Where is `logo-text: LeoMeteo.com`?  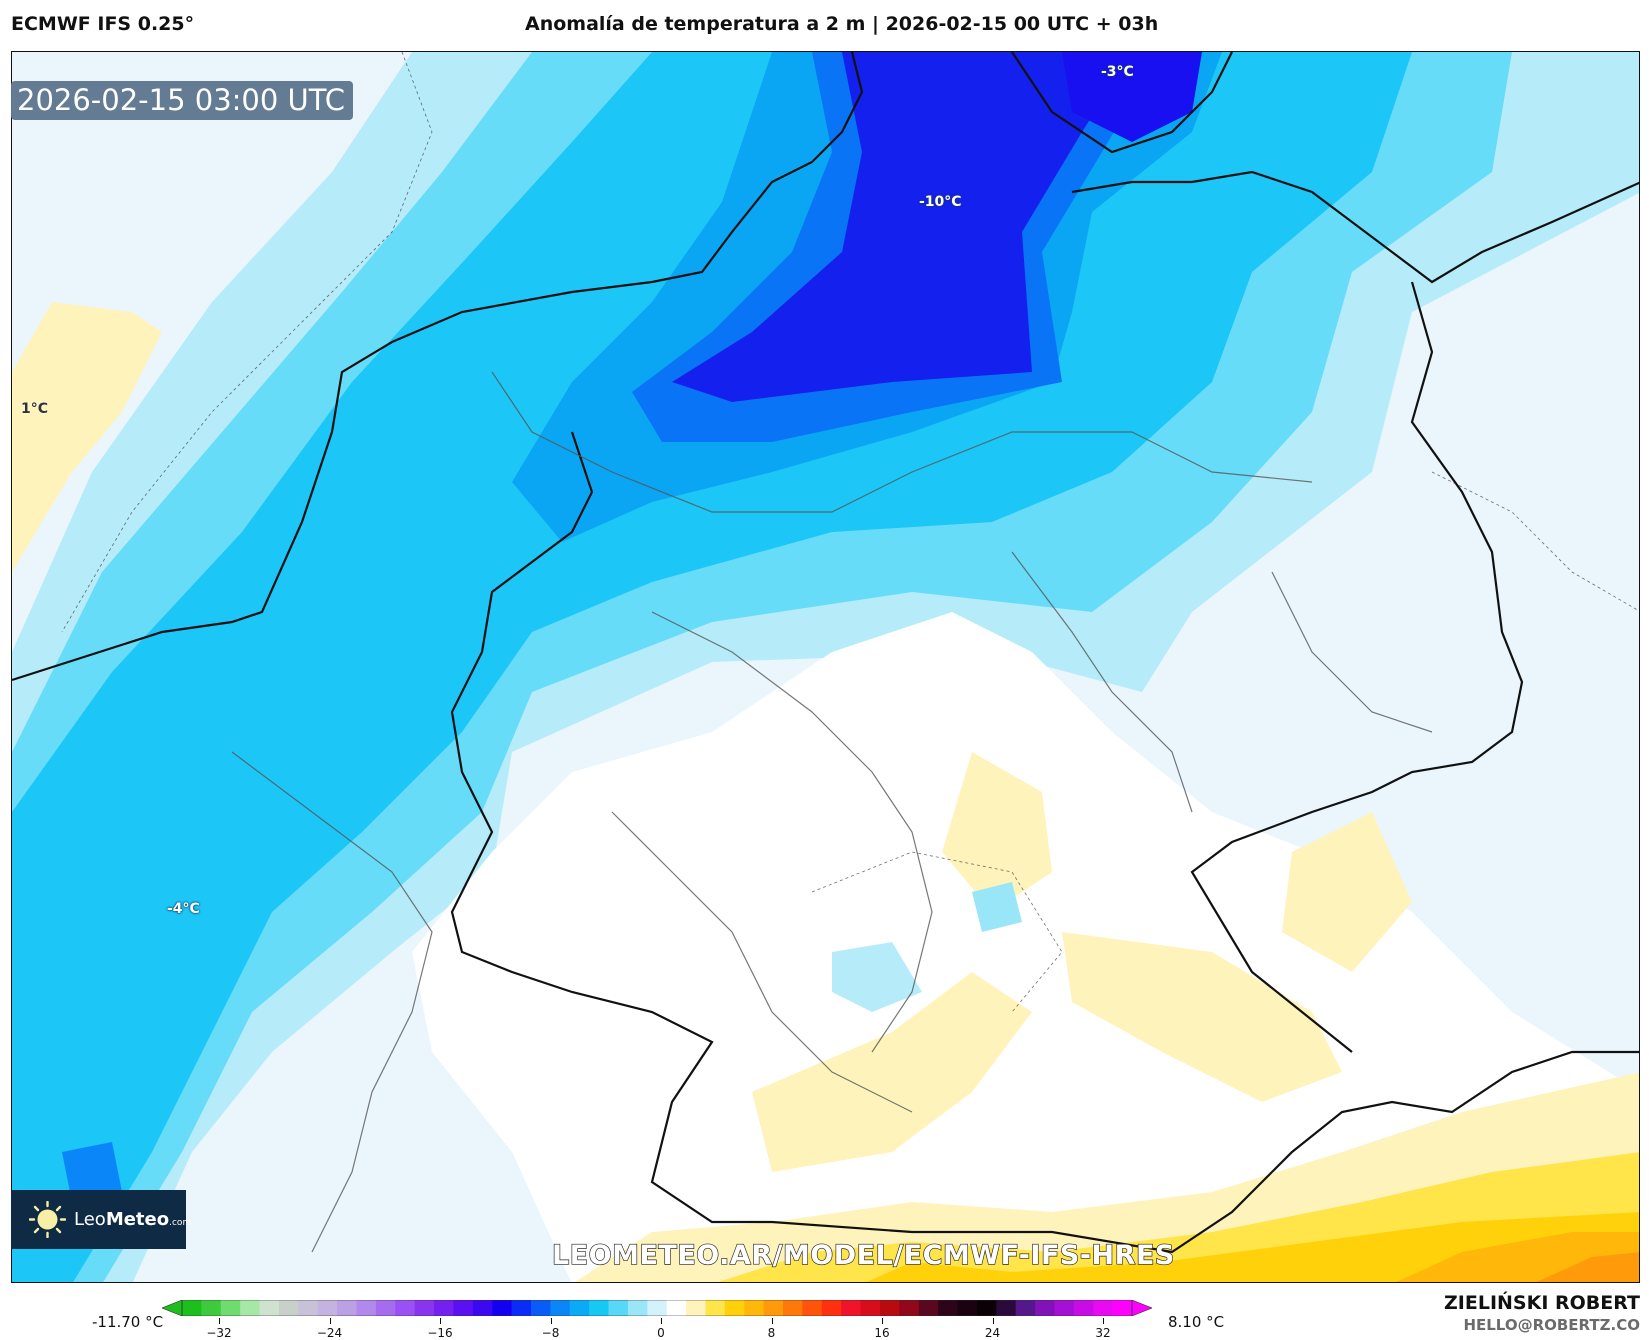
logo-text: LeoMeteo.com is located at coordinates (133, 1219).